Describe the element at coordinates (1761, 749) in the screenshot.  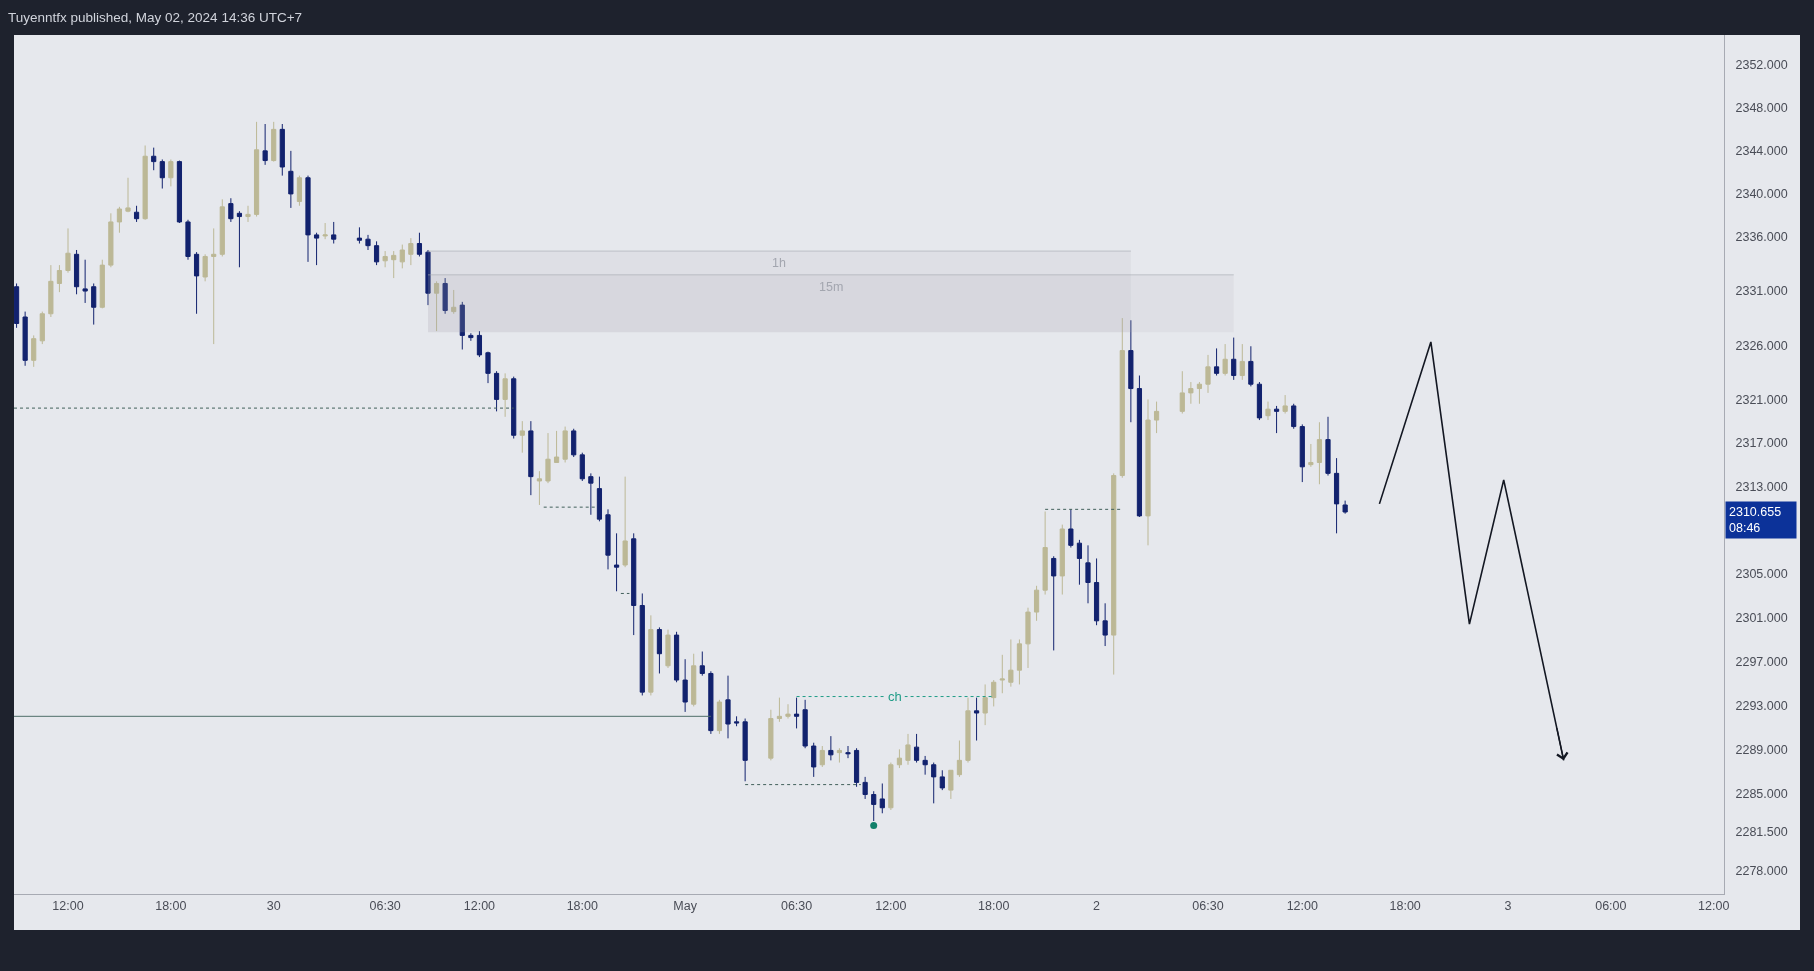
I see `y-tick-label: 2289.000` at that location.